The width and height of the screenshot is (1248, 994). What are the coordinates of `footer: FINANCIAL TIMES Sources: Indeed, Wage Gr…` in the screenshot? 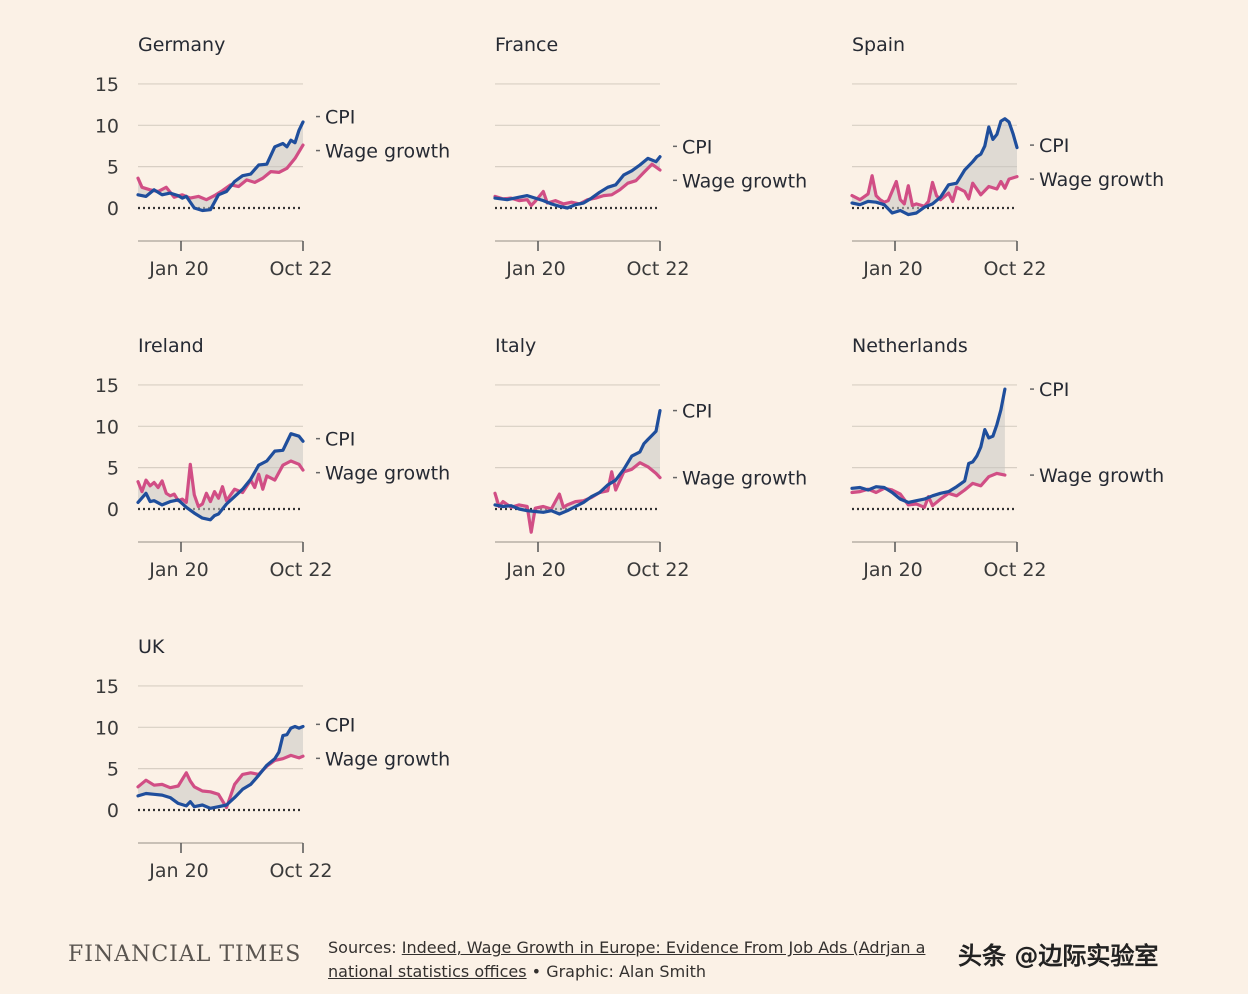 It's located at (653, 961).